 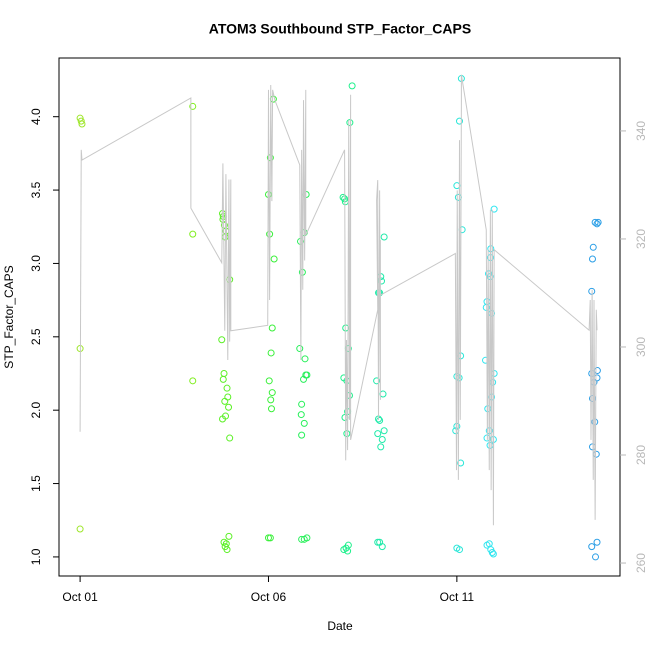 What do you see at coordinates (36, 410) in the screenshot?
I see `y-tick-label: 2.0` at bounding box center [36, 410].